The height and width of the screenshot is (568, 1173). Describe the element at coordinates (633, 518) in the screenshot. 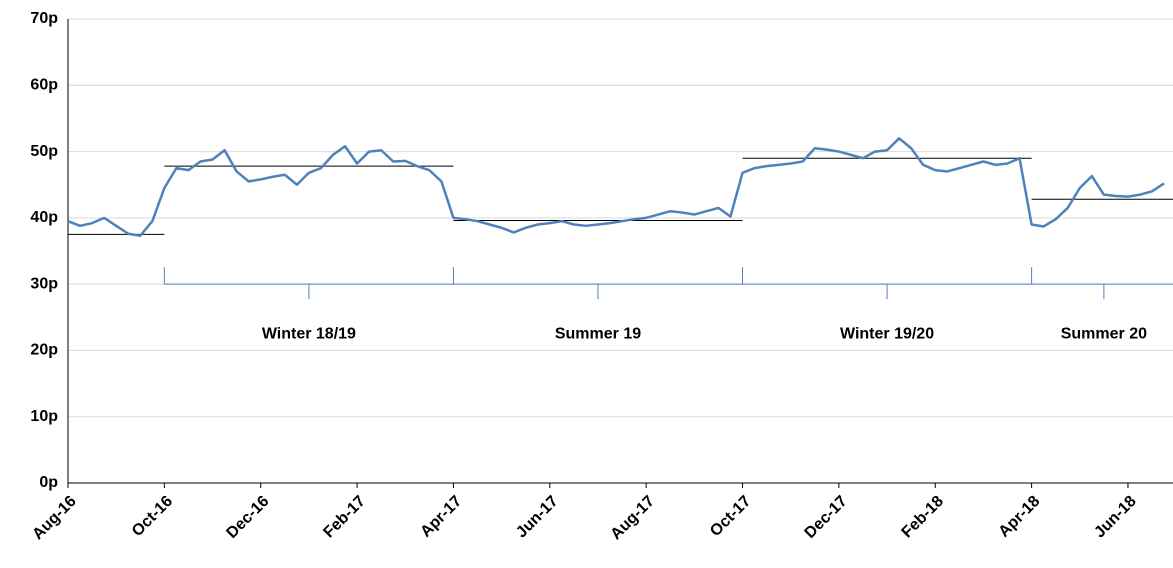

I see `x-tick-label: Aug-17` at that location.